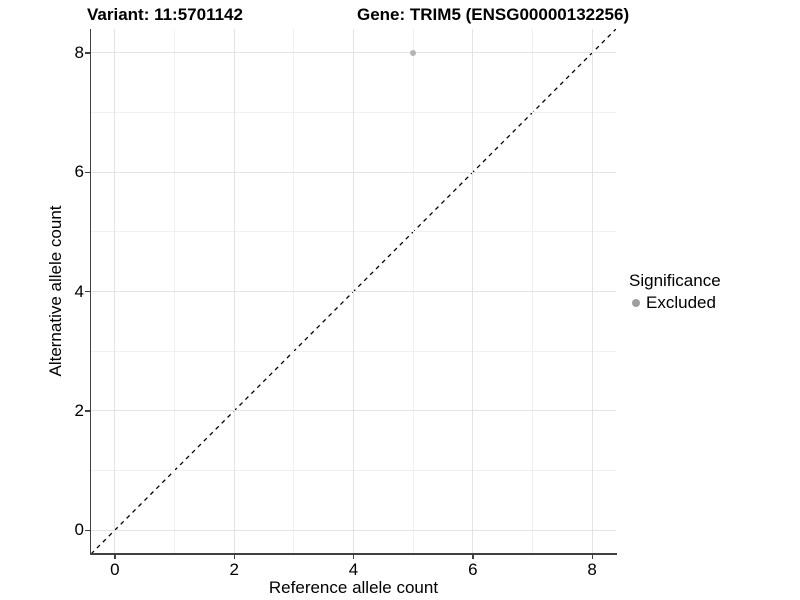 Image resolution: width=800 pixels, height=600 pixels. Describe the element at coordinates (592, 569) in the screenshot. I see `x-tick-label: 8` at that location.